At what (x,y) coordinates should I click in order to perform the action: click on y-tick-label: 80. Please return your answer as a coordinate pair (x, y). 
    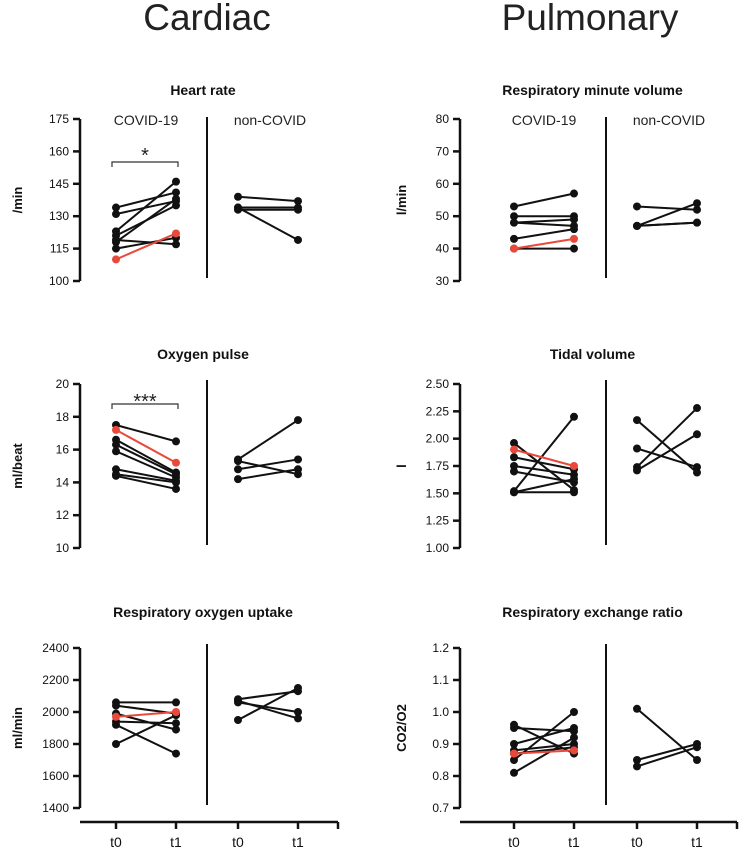
    Looking at the image, I should click on (443, 119).